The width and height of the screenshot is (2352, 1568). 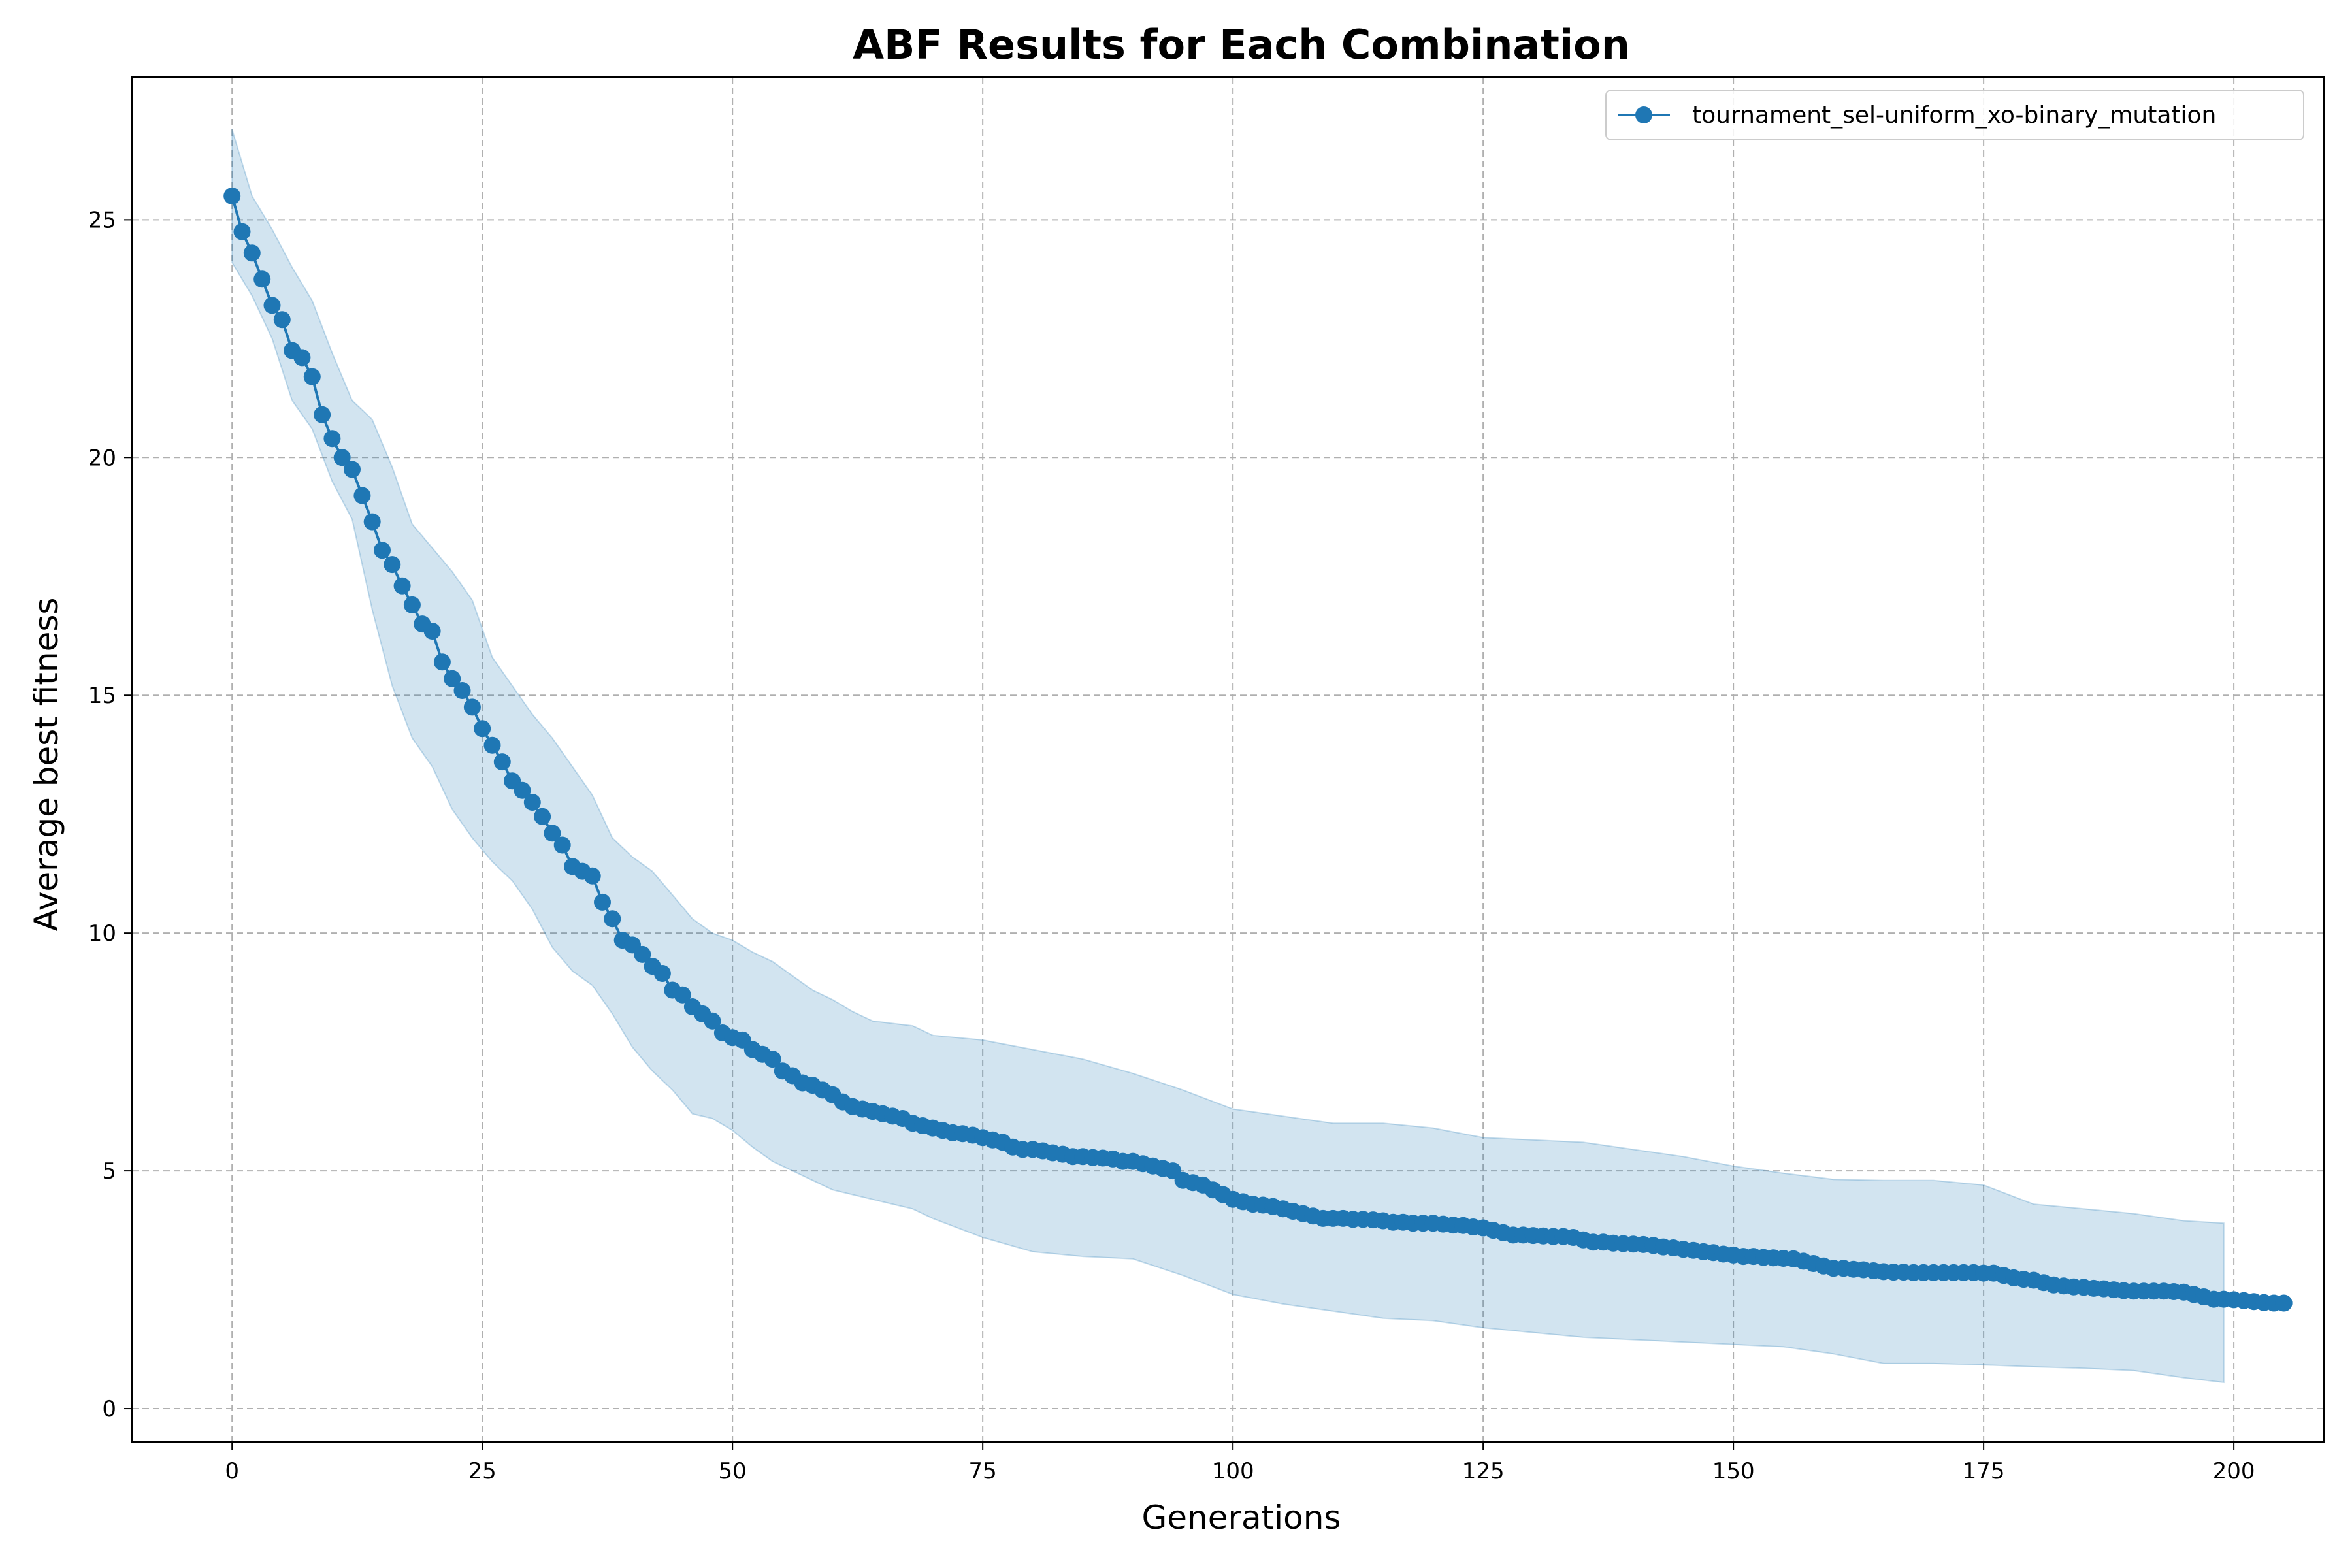 What do you see at coordinates (110, 814) in the screenshot?
I see `y-axis-ticks: 0 5 10 15 20 25` at bounding box center [110, 814].